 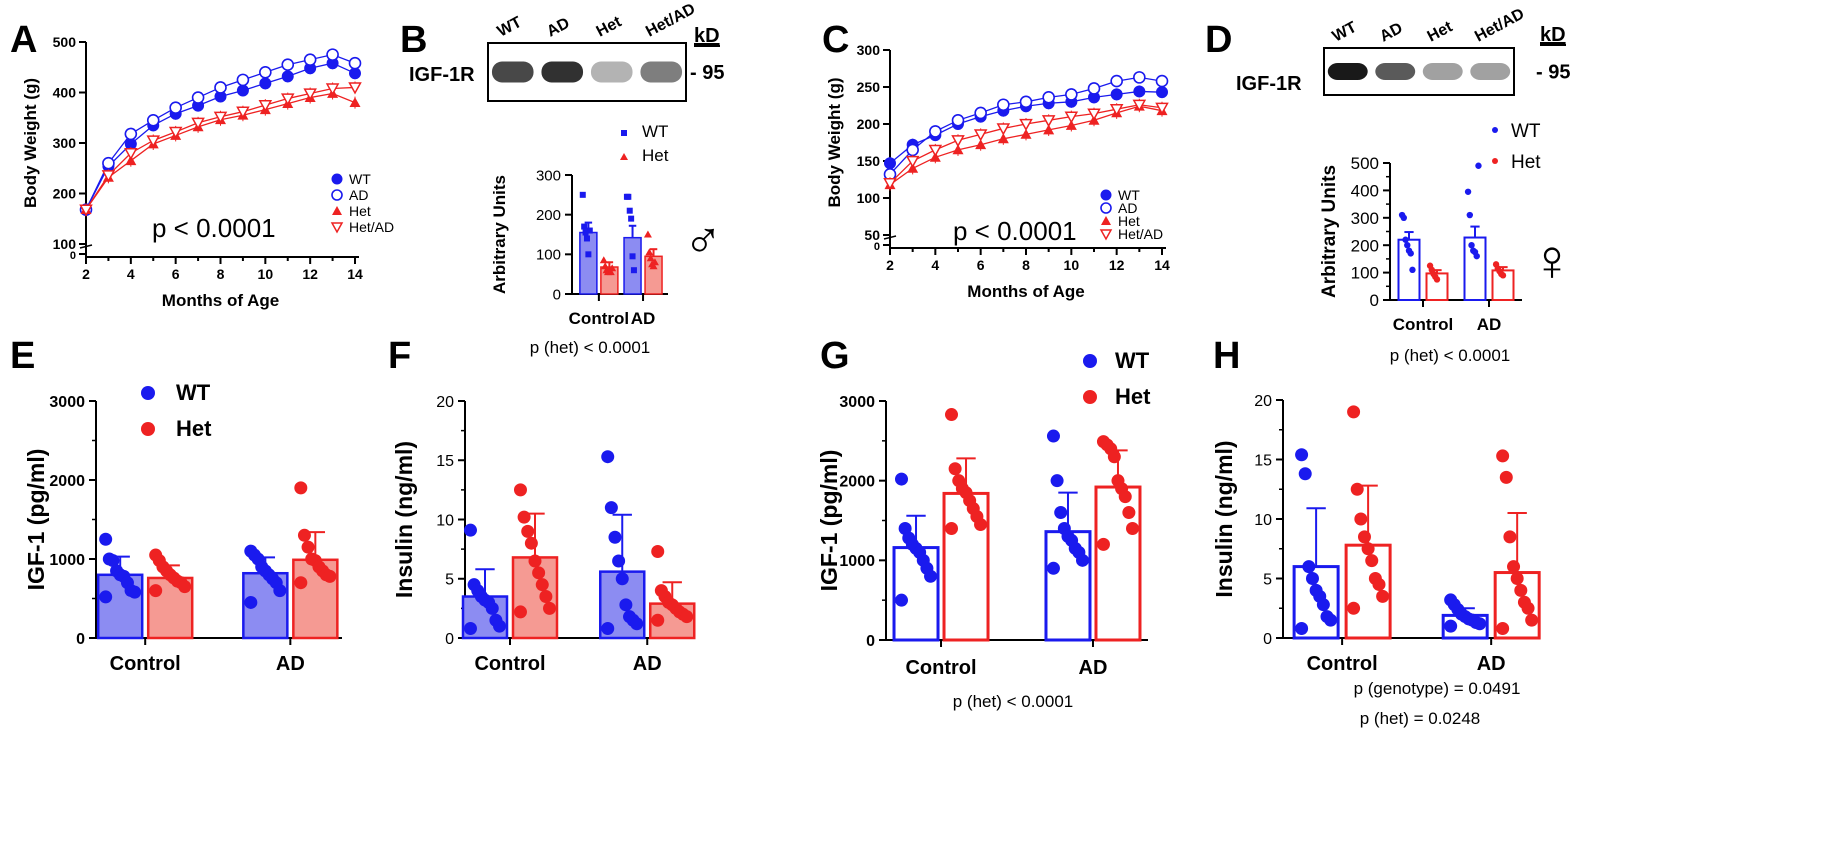 What do you see at coordinates (220, 136) in the screenshot?
I see `series-WT` at bounding box center [220, 136].